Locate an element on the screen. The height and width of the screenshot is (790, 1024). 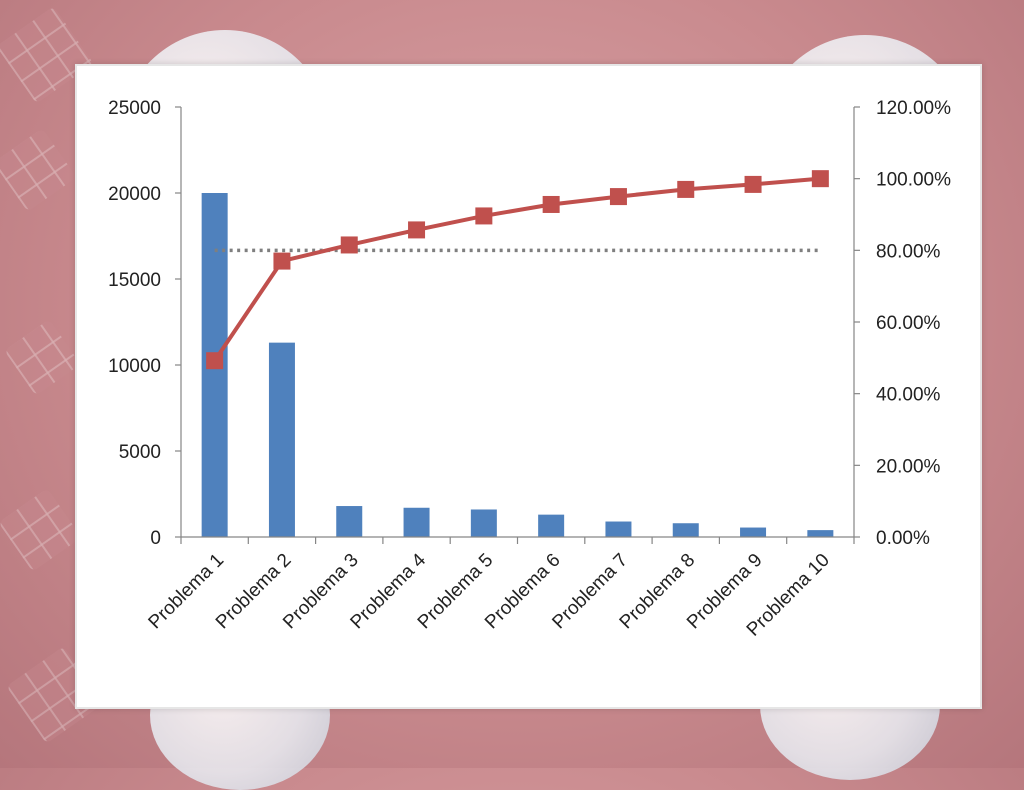
left-tick-label: 5000 is located at coordinates (140, 452).